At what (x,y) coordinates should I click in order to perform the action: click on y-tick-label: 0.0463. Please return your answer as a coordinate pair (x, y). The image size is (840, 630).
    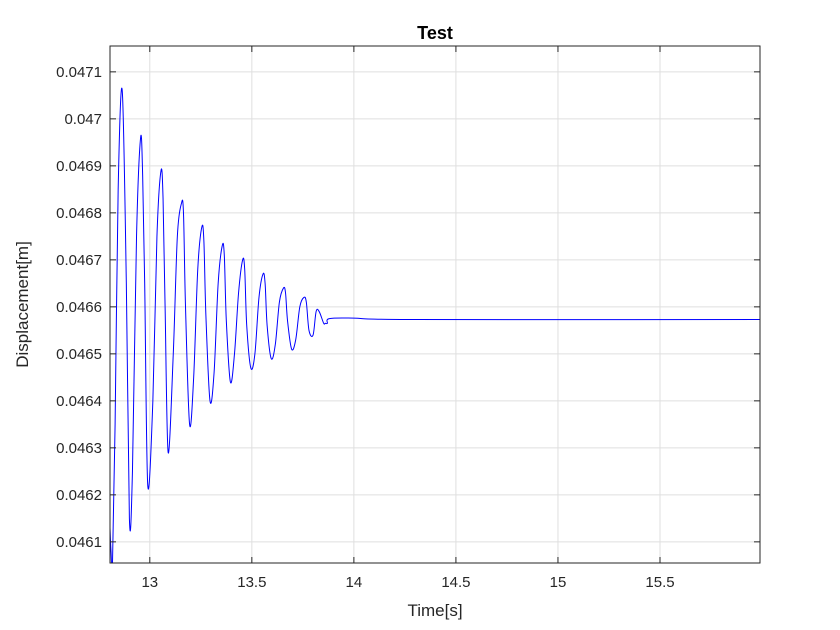
    Looking at the image, I should click on (79, 448).